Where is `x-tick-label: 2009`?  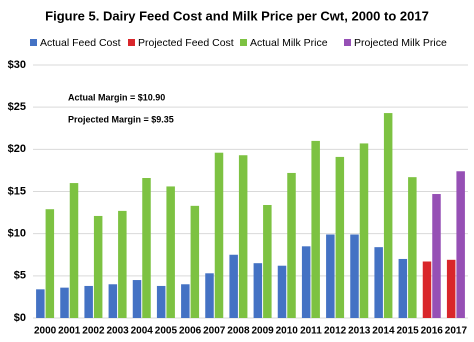 x-tick-label: 2009 is located at coordinates (262, 331).